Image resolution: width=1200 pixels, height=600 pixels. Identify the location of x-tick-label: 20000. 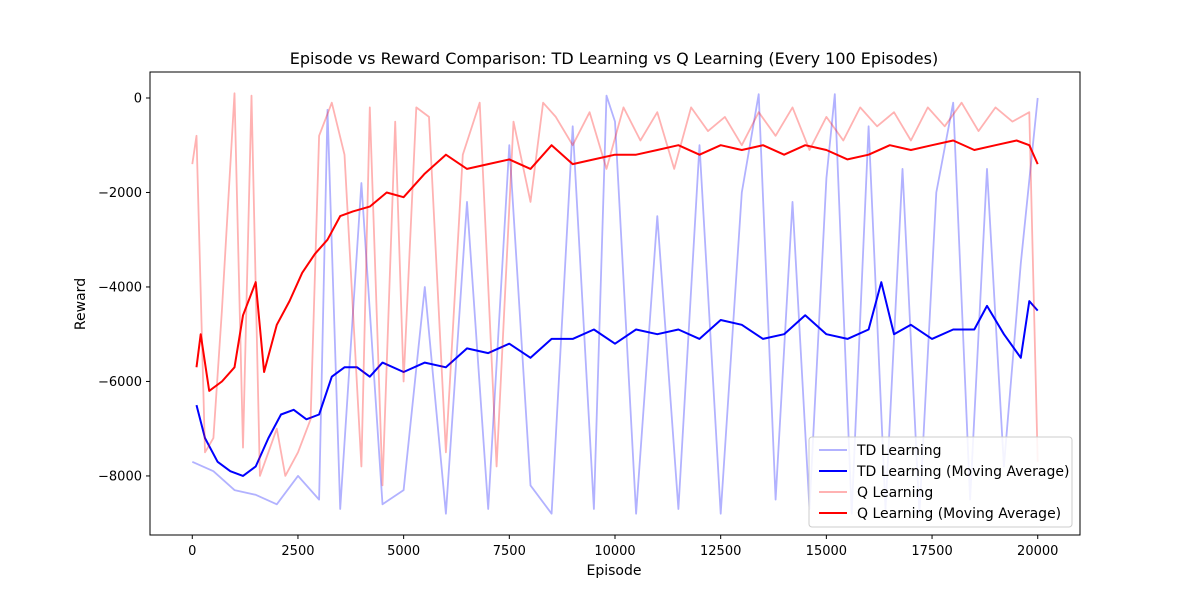
(1037, 551).